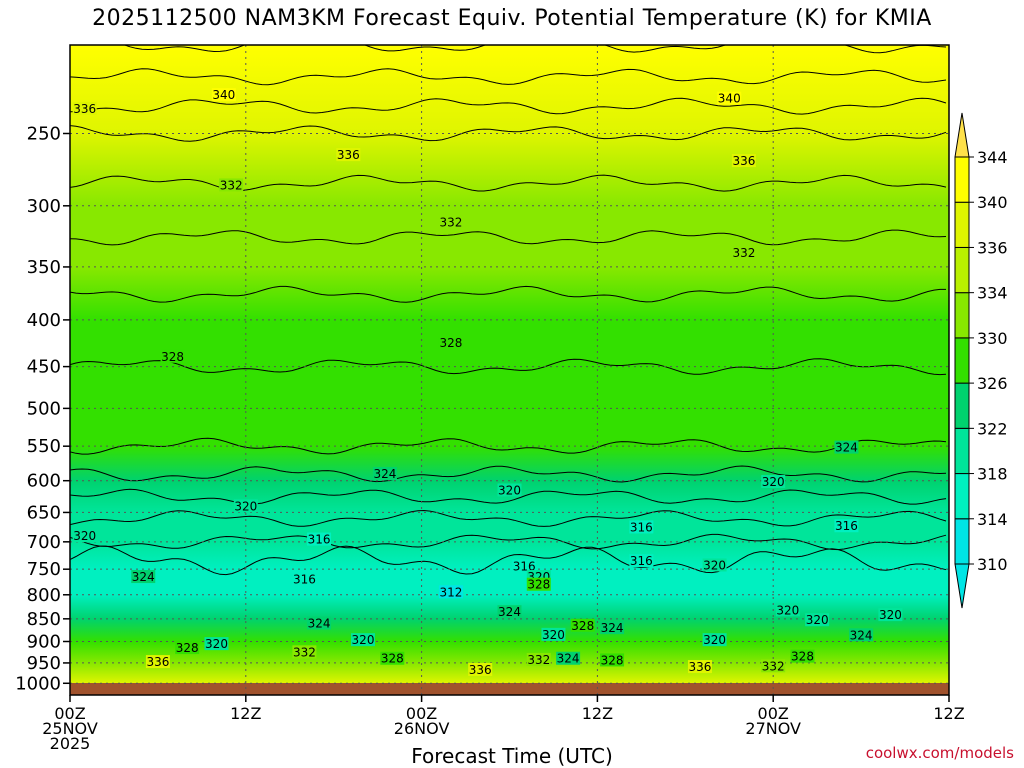 The image size is (1024, 768). What do you see at coordinates (992, 383) in the screenshot?
I see `colorbar-label: 326` at bounding box center [992, 383].